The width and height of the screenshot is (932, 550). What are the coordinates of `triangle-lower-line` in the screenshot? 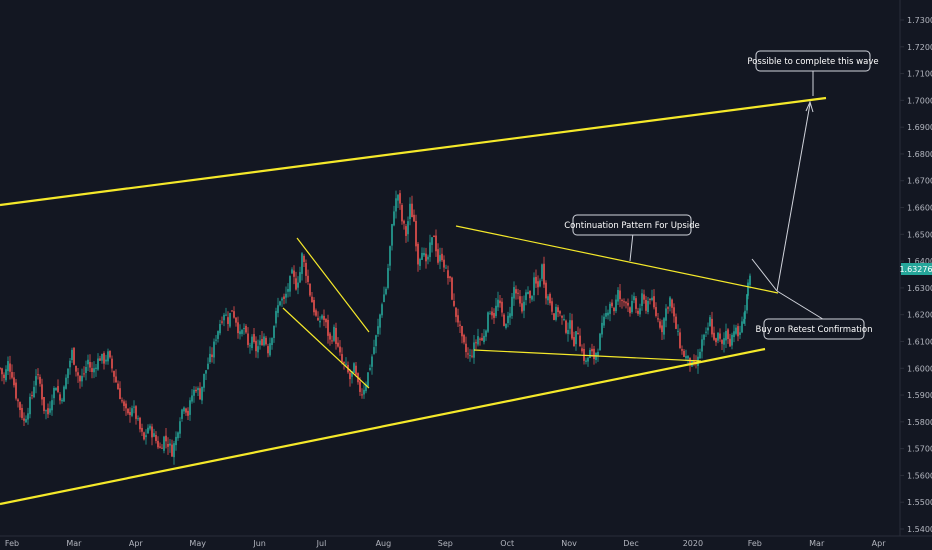 It's located at (587, 355).